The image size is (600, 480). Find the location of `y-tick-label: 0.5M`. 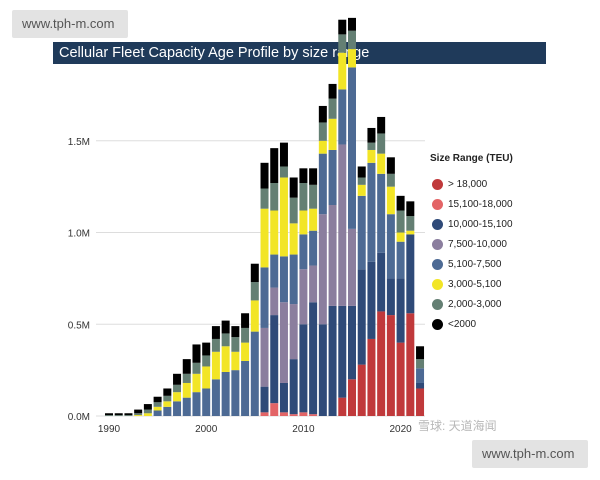

y-tick-label: 0.5M is located at coordinates (79, 325).